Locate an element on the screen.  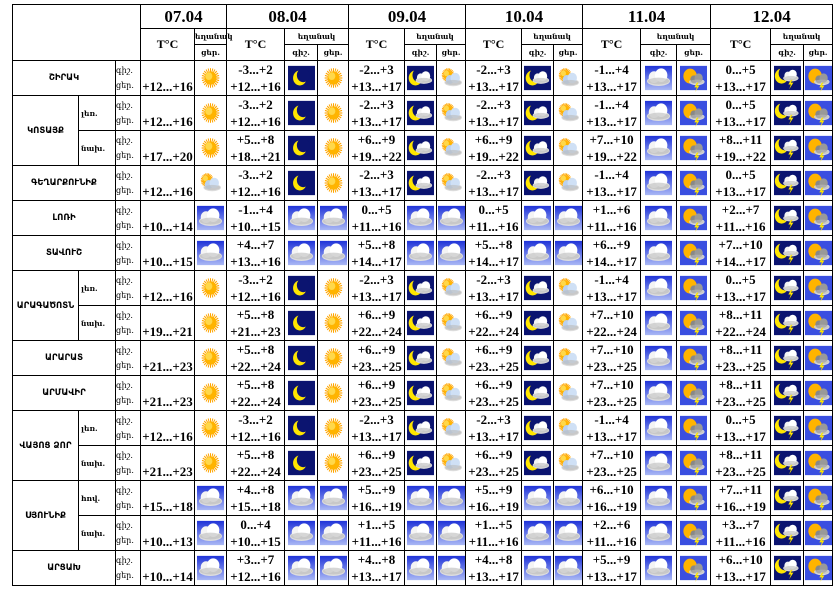
temp-cell: +6...+10 +16...+19 is located at coordinates (612, 498).